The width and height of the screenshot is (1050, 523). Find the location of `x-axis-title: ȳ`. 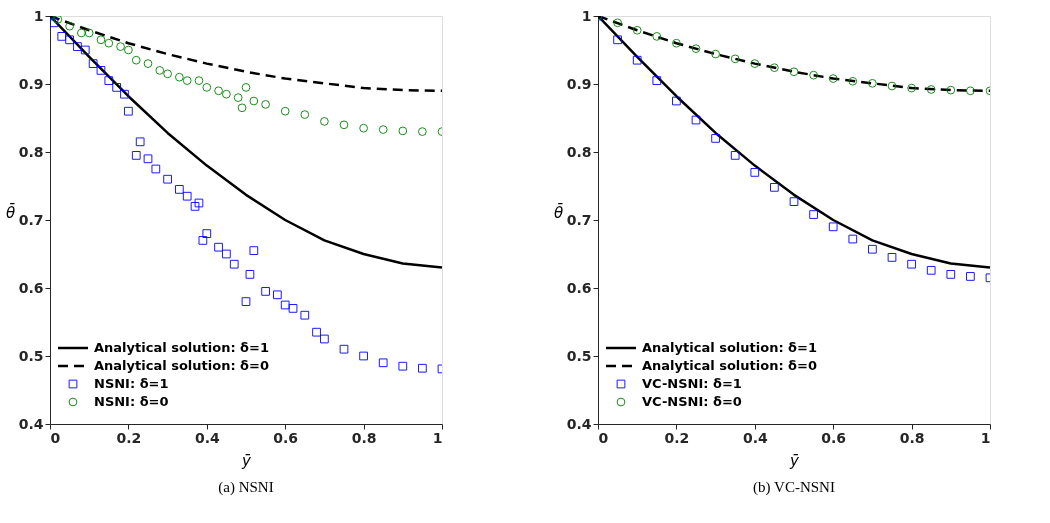

x-axis-title: ȳ is located at coordinates (795, 460).